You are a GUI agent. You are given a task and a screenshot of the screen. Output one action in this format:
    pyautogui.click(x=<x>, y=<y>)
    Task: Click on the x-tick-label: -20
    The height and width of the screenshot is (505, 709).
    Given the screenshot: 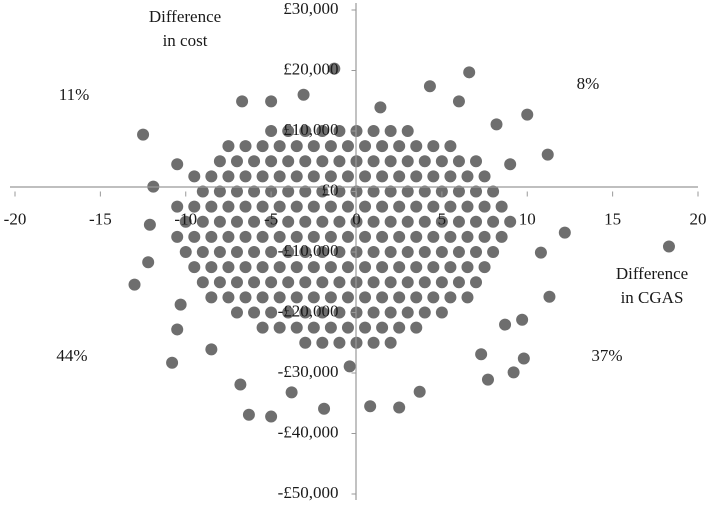 What is the action you would take?
    pyautogui.click(x=15, y=218)
    